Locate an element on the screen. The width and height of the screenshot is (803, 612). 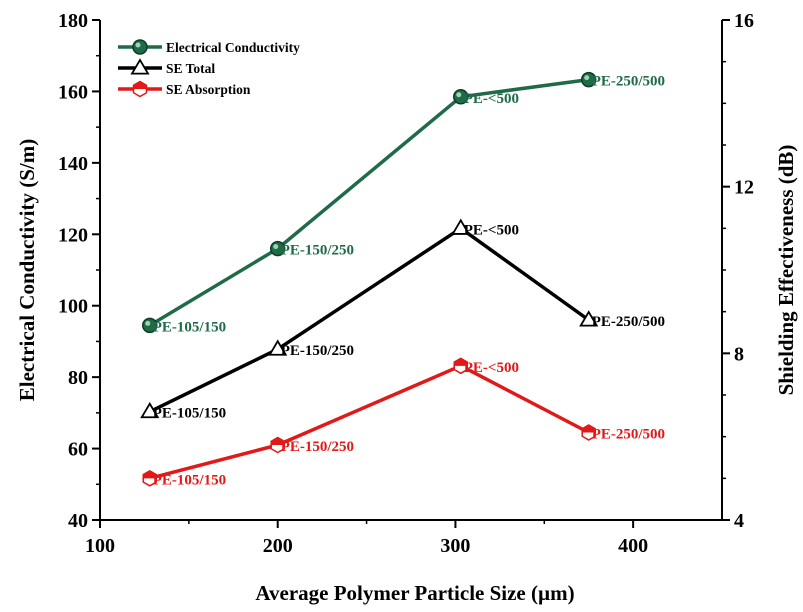
legend-label: Electrical Conductivity is located at coordinates (233, 47).